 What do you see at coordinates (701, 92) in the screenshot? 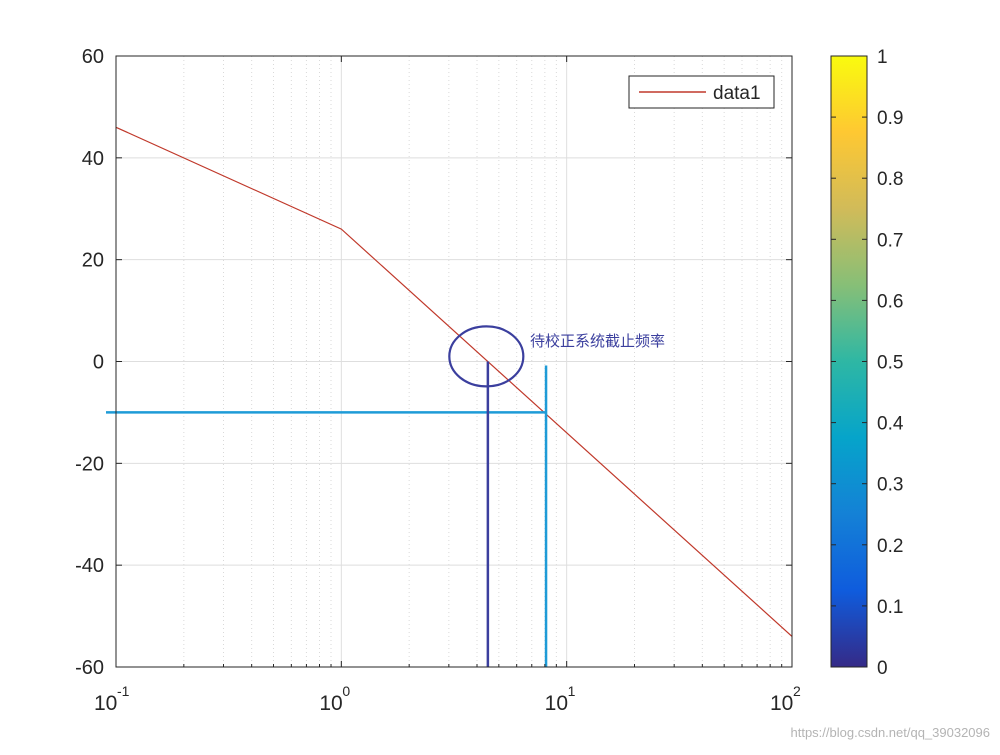
I see `legend: data1` at bounding box center [701, 92].